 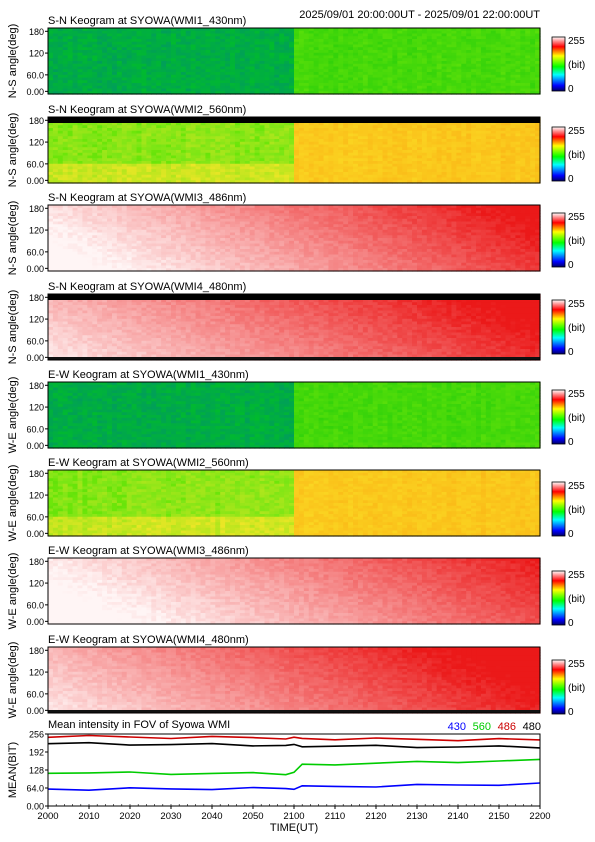 What do you see at coordinates (294, 828) in the screenshot?
I see `x-axis-label: TIME(UT)` at bounding box center [294, 828].